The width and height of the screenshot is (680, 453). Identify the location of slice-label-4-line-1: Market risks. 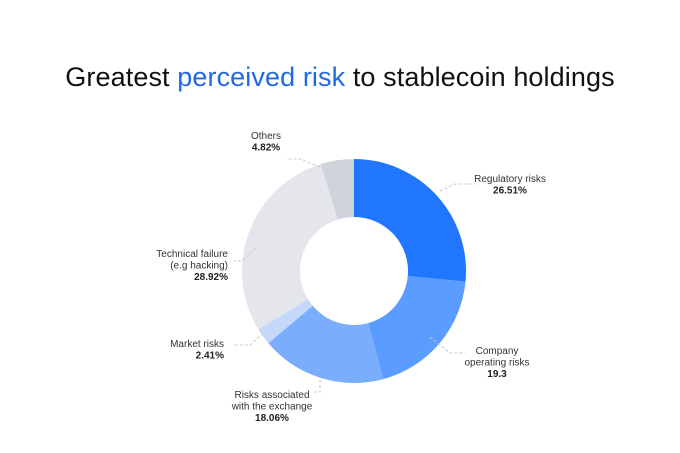
(197, 344).